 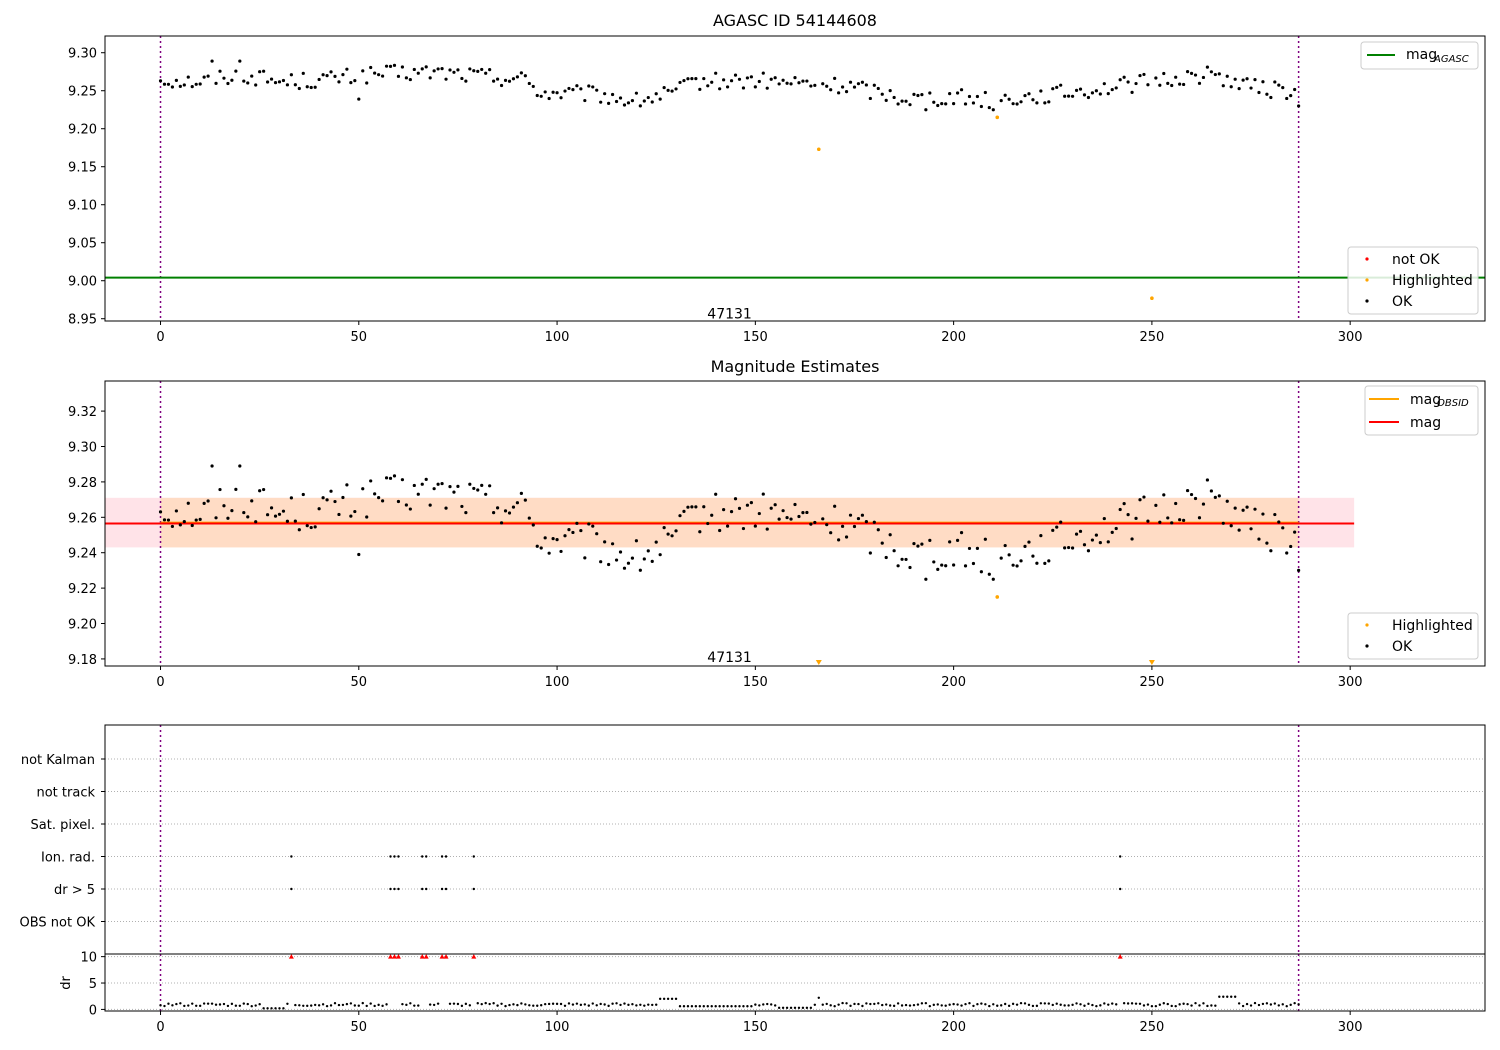 What do you see at coordinates (82, 518) in the screenshot?
I see `y-tick-label: 9.26` at bounding box center [82, 518].